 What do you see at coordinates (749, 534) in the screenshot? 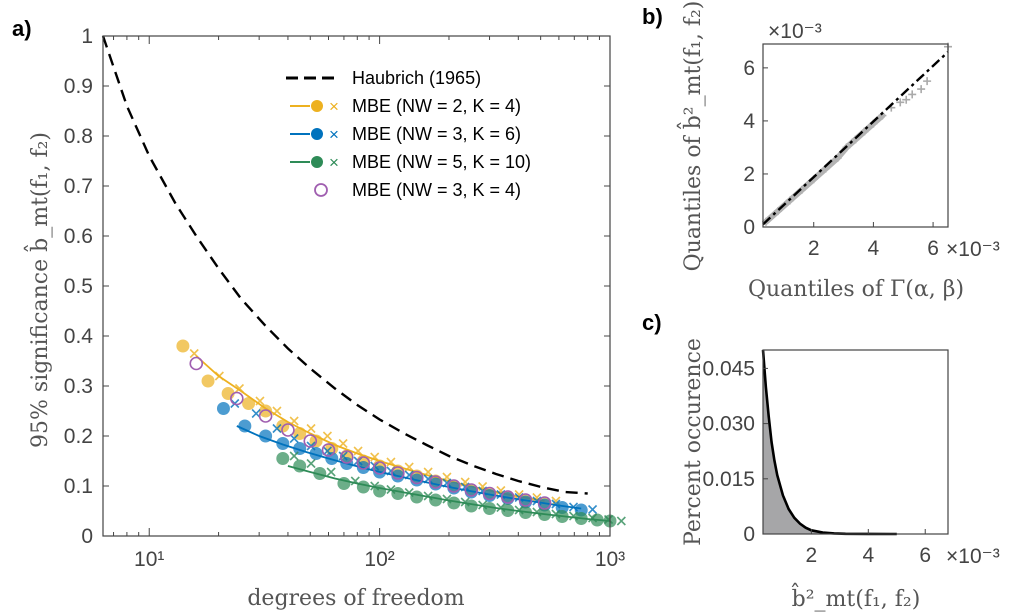
I see `panel-c-ytick-label: 0` at bounding box center [749, 534].